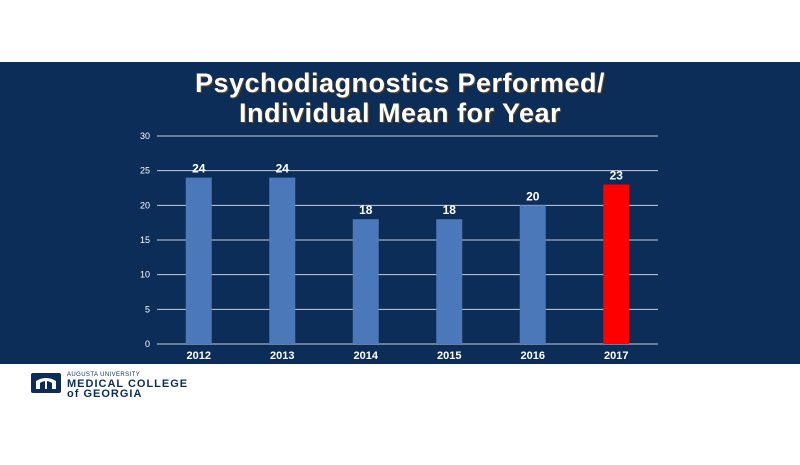  Describe the element at coordinates (533, 356) in the screenshot. I see `x-tick-label-2016: 2016` at that location.